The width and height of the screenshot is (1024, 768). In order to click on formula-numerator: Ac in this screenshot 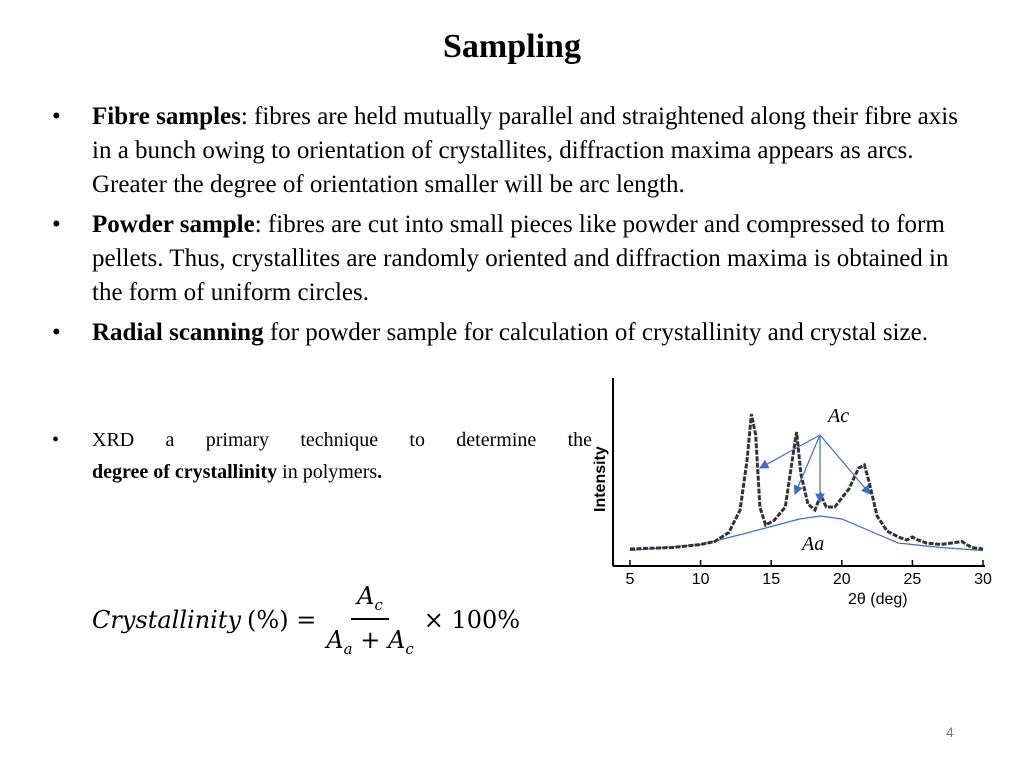, I will do `click(370, 601)`.